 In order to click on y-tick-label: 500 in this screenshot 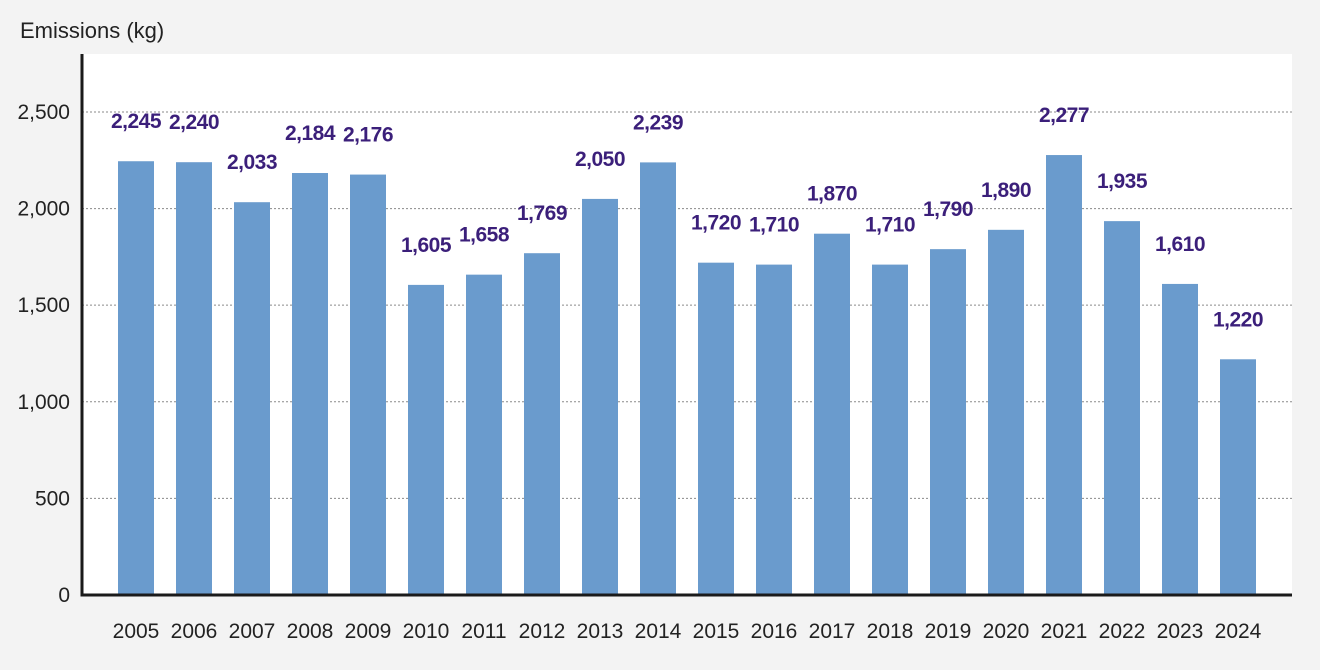, I will do `click(52, 498)`.